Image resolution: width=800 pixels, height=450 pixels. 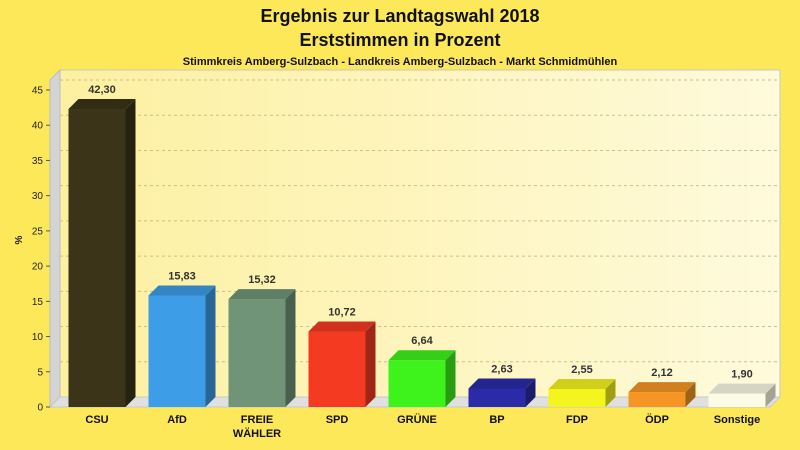 What do you see at coordinates (19, 239) in the screenshot?
I see `y-axis-label: %` at bounding box center [19, 239].